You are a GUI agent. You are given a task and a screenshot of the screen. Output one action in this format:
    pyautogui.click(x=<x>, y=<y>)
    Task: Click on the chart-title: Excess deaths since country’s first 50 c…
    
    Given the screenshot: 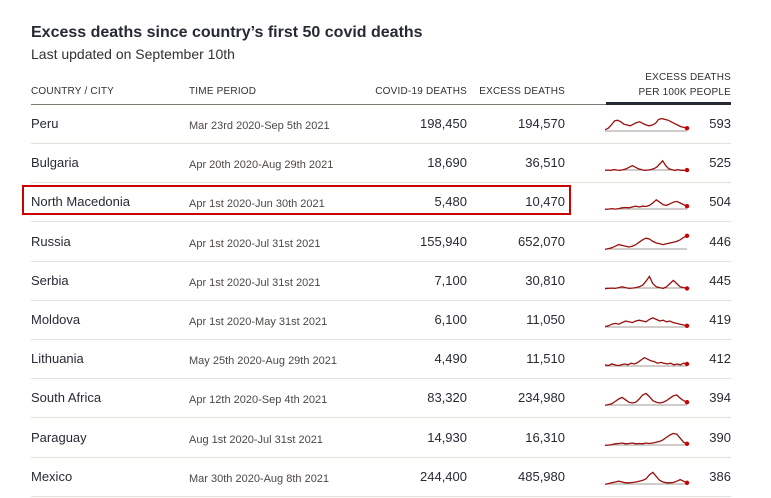 What is the action you would take?
    pyautogui.click(x=227, y=32)
    